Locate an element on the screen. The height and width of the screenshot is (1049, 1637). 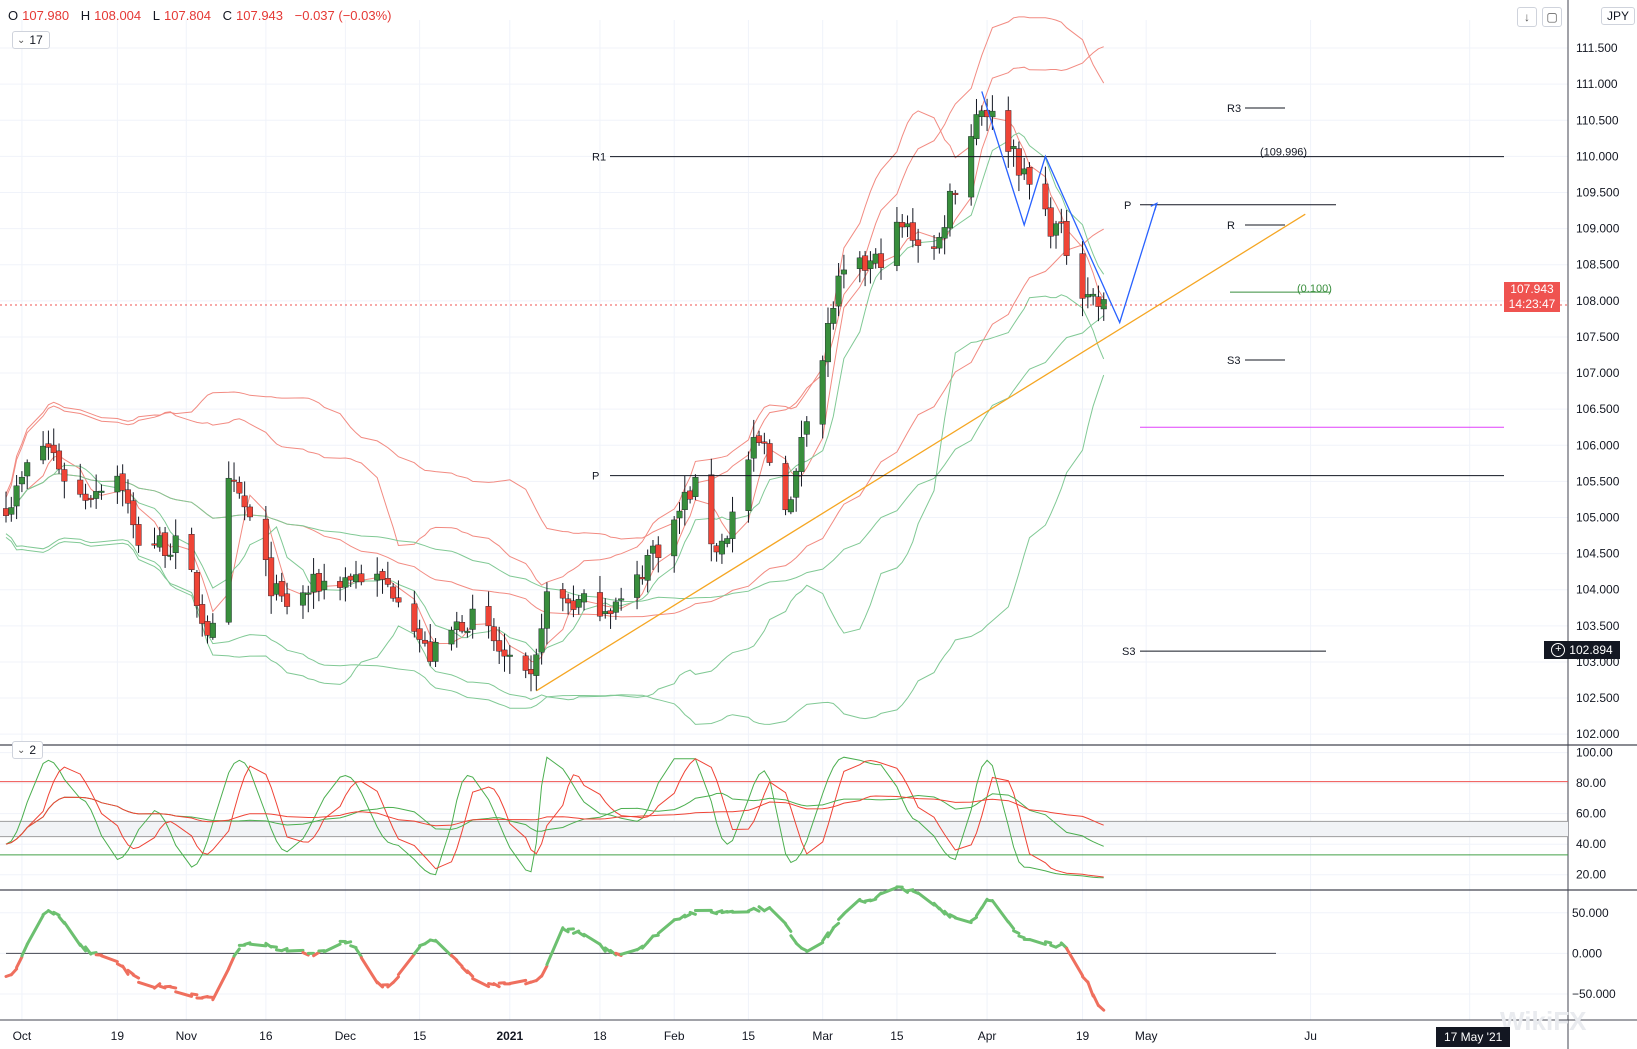
stoch-toggle: ⌄ 2 is located at coordinates (28, 750).